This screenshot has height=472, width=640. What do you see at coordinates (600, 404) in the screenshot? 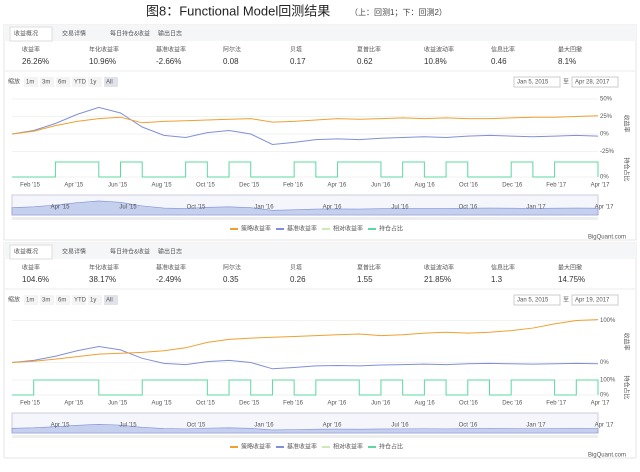
I see `x-tick-label: Apr '17` at bounding box center [600, 404].